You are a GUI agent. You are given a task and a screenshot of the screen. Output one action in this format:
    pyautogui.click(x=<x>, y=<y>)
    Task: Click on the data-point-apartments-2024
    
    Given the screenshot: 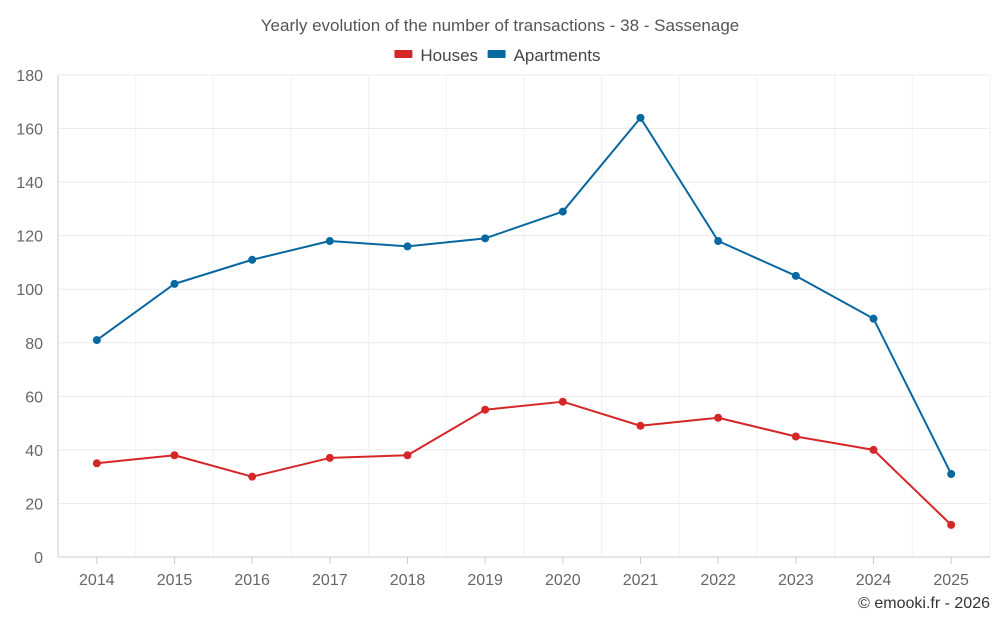 What is the action you would take?
    pyautogui.click(x=873, y=318)
    